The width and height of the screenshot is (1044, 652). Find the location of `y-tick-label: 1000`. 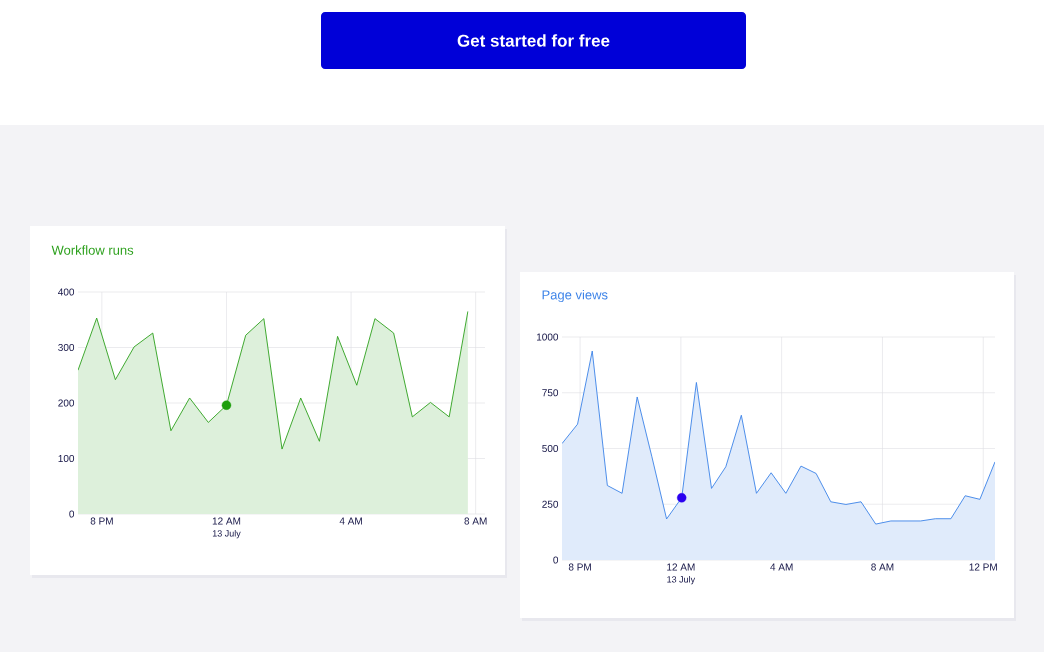

y-tick-label: 1000 is located at coordinates (548, 337).